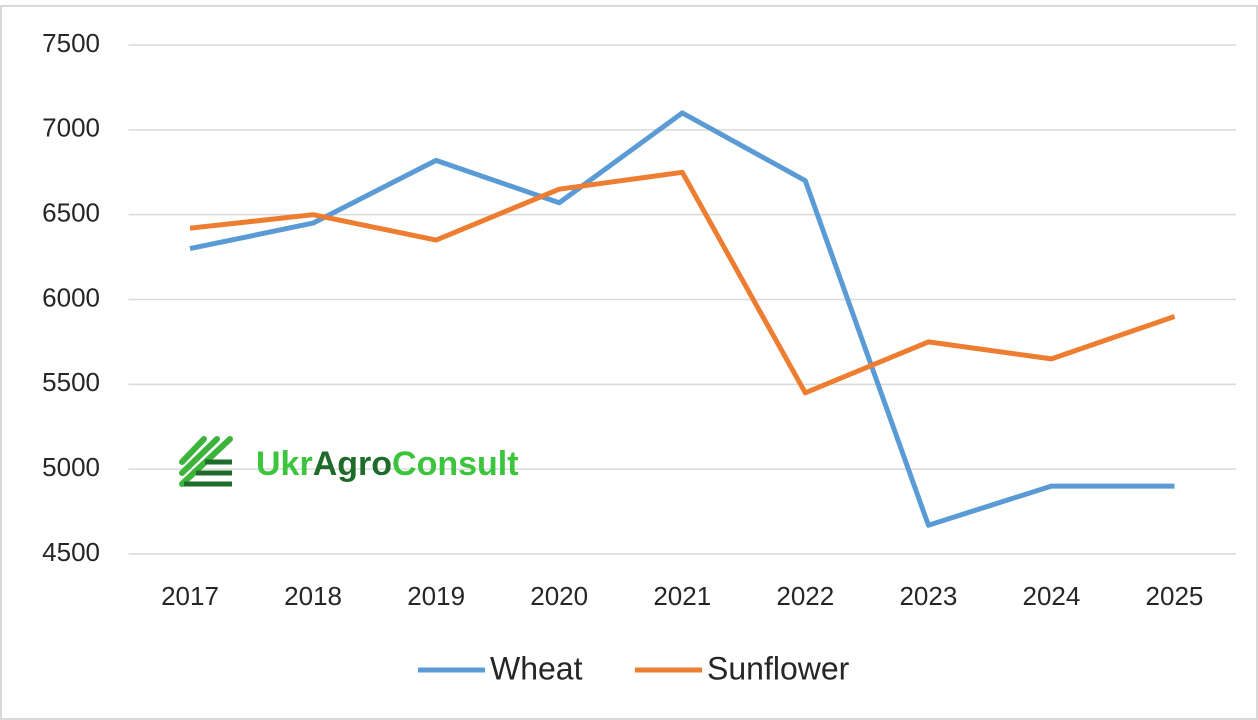  I want to click on logo-part: Ukr, so click(284, 464).